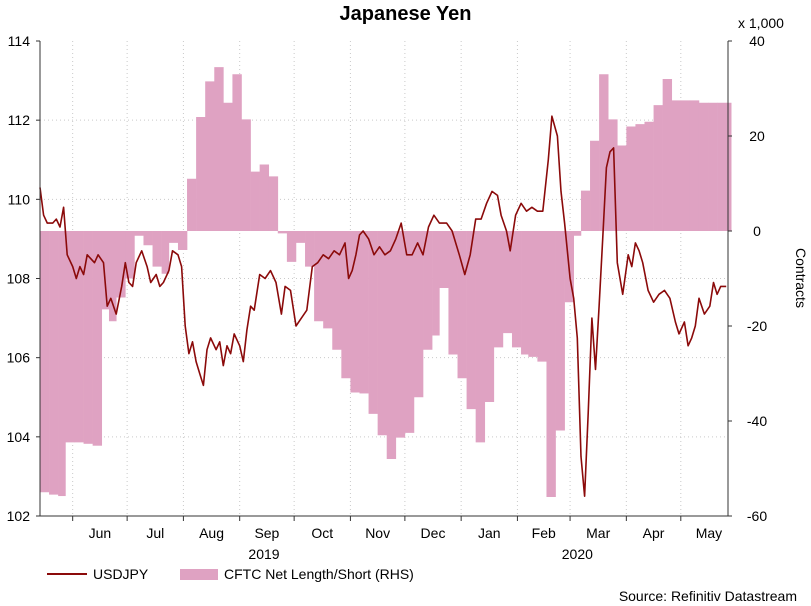 The image size is (811, 606). What do you see at coordinates (598, 533) in the screenshot?
I see `x-tick-label: Mar` at bounding box center [598, 533].